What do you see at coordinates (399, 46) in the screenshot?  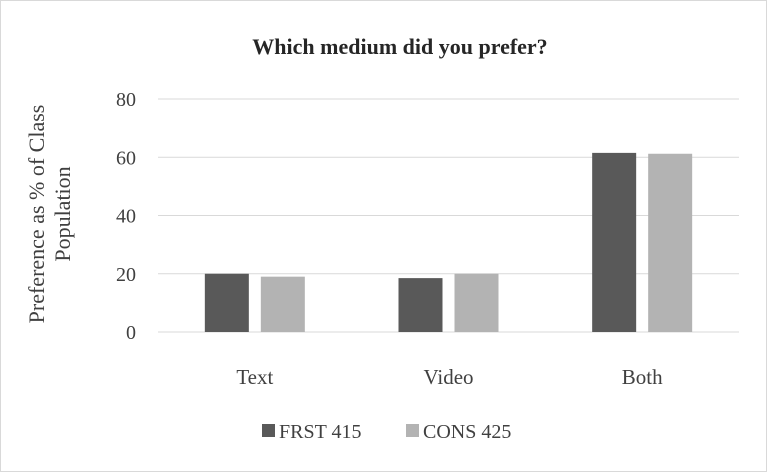 I see `chart-title: Which medium did you prefer?` at bounding box center [399, 46].